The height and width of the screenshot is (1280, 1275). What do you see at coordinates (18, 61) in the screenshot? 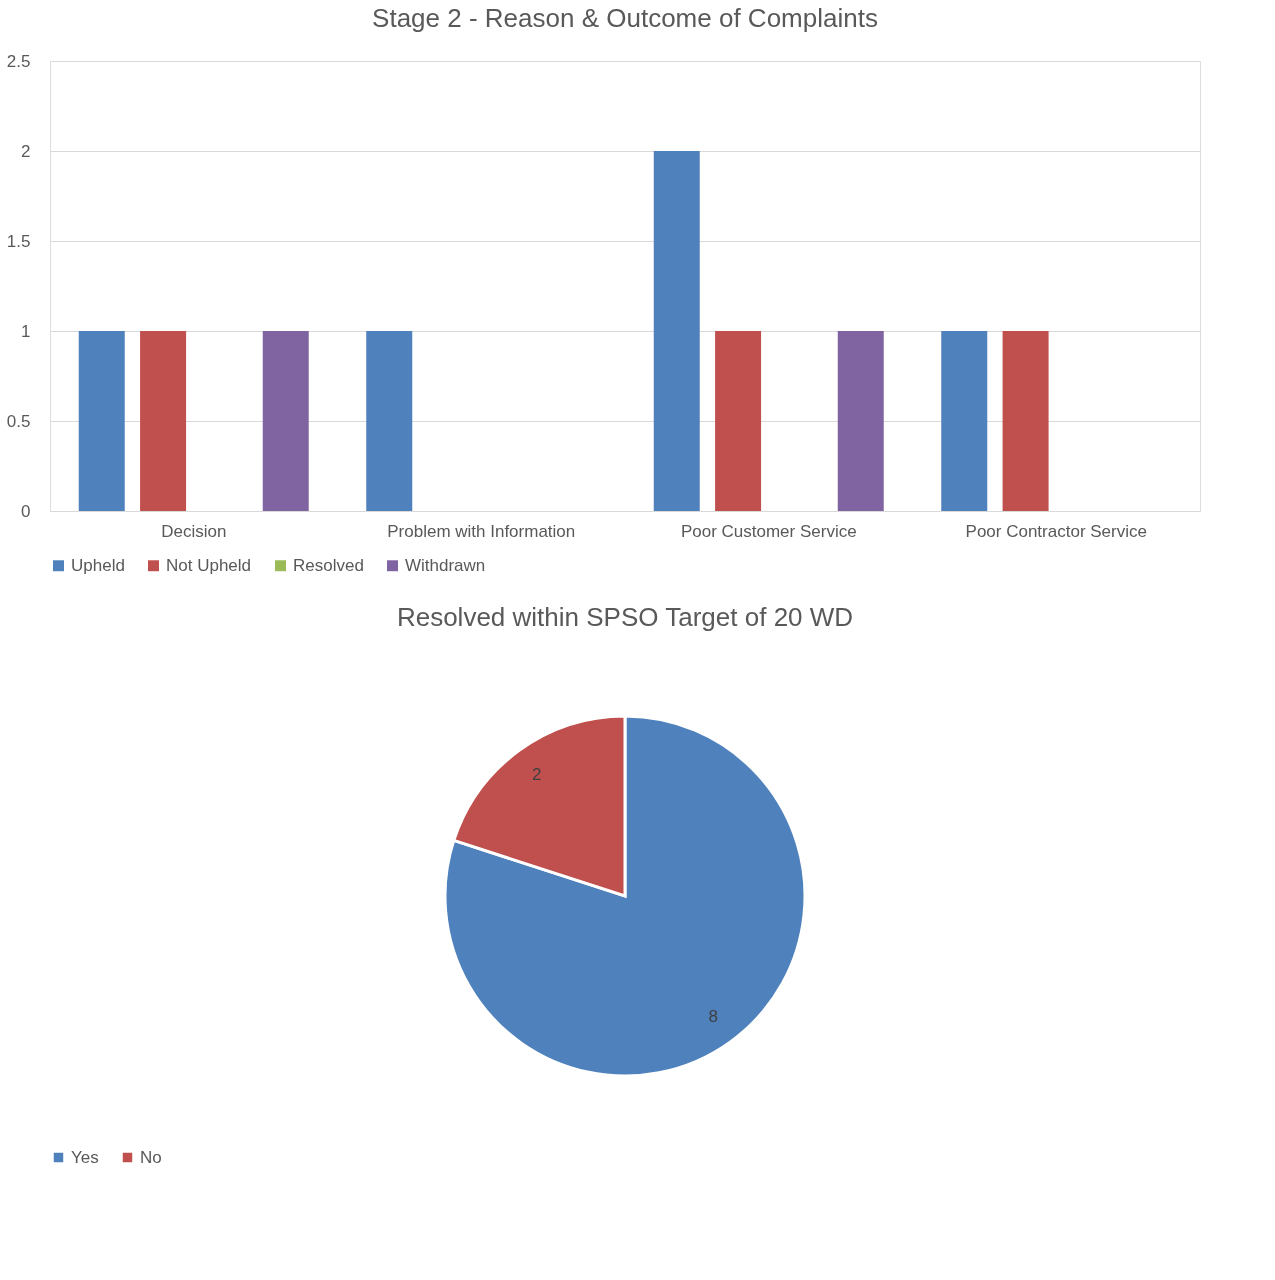
I see `y-tick-label: 2.5` at bounding box center [18, 61].